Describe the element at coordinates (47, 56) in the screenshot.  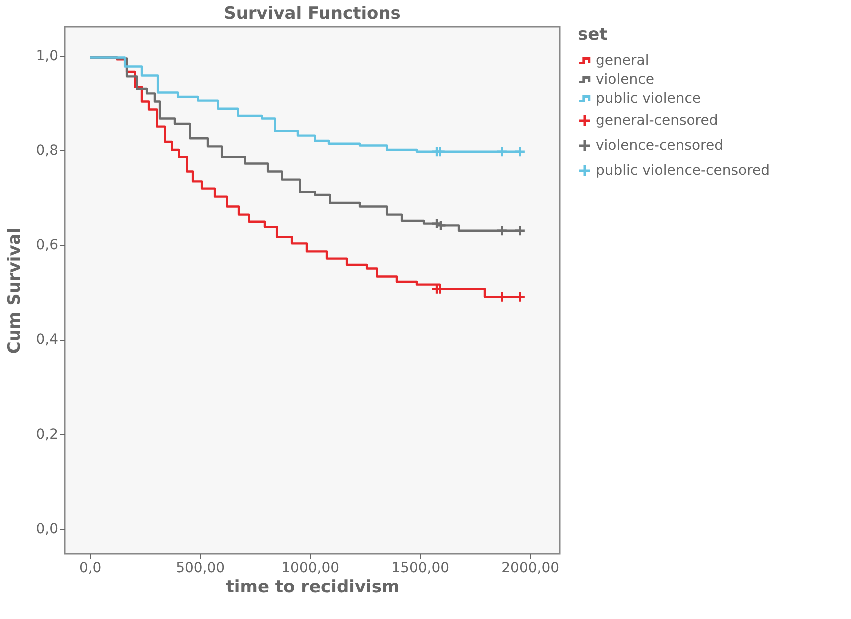
I see `y-tick-label: 1,0` at that location.